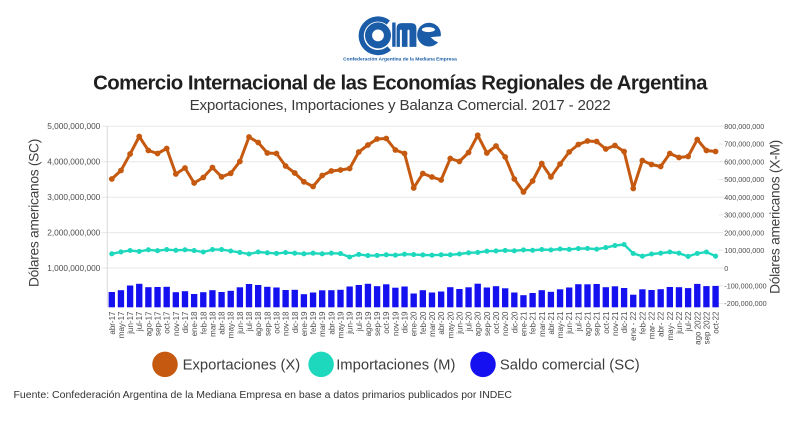 Image resolution: width=800 pixels, height=421 pixels. I want to click on svg-text: jul-22, so click(688, 321).